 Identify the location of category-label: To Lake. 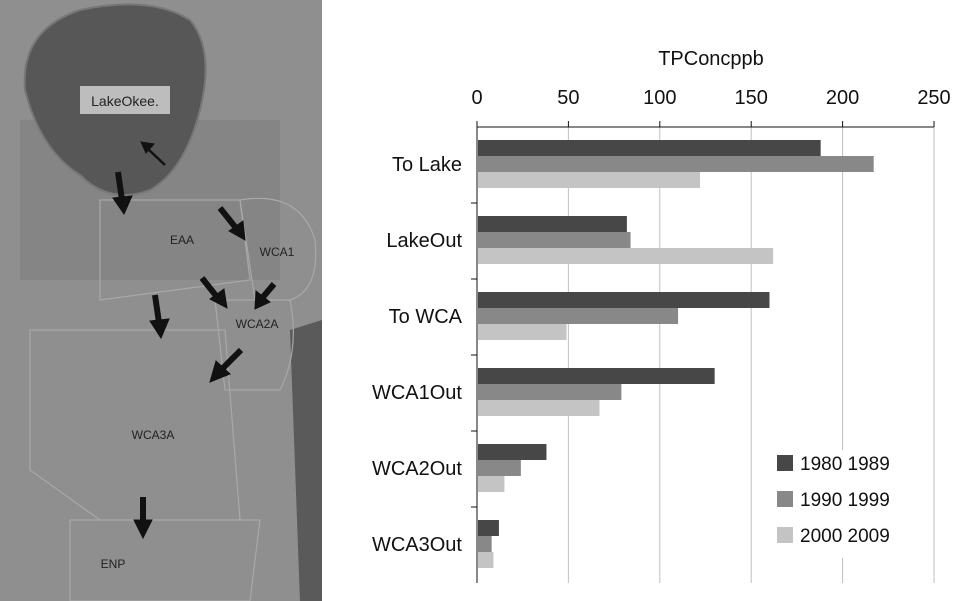
(427, 165).